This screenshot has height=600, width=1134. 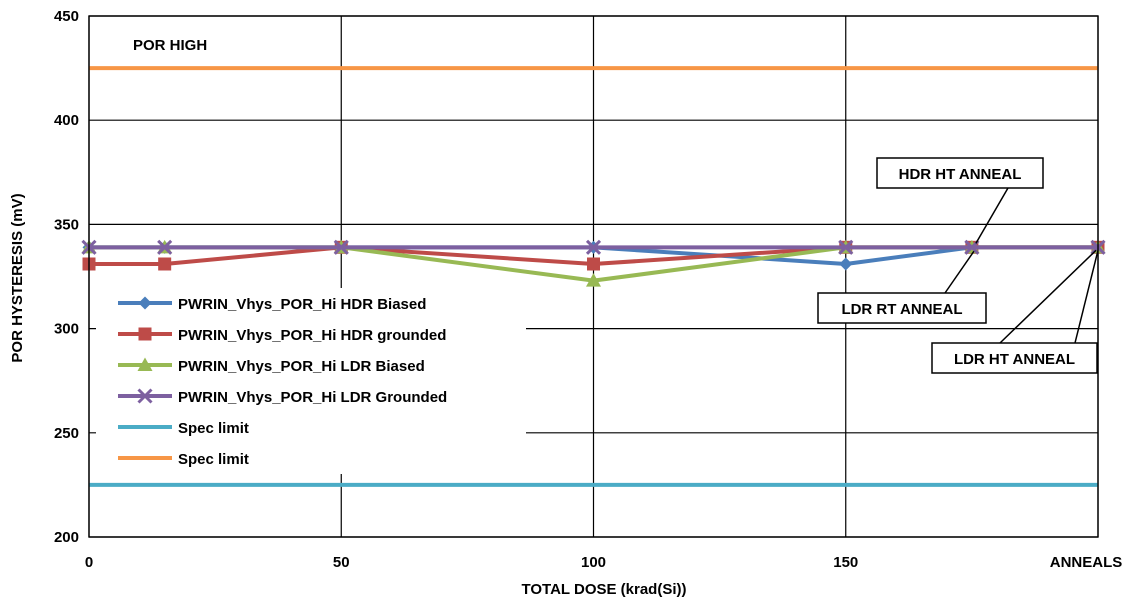 I want to click on series, so click(x=593, y=263).